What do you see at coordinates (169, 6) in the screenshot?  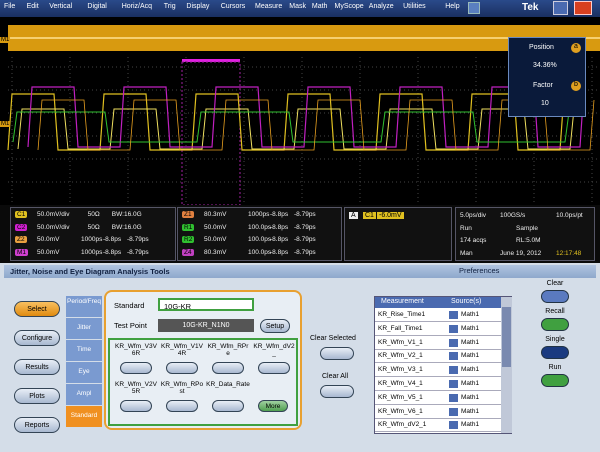 I see `menu-item: Trig` at bounding box center [169, 6].